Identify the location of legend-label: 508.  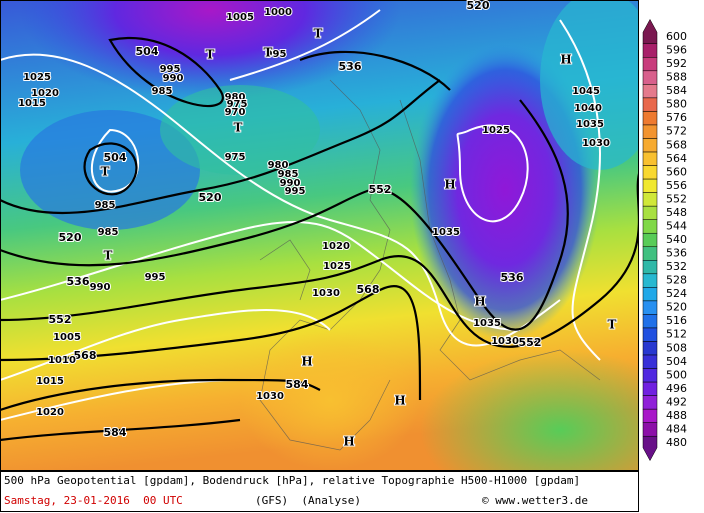
(676, 347).